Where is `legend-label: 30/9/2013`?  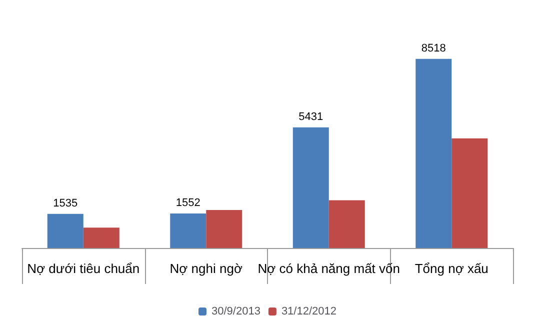
legend-label: 30/9/2013 is located at coordinates (236, 312).